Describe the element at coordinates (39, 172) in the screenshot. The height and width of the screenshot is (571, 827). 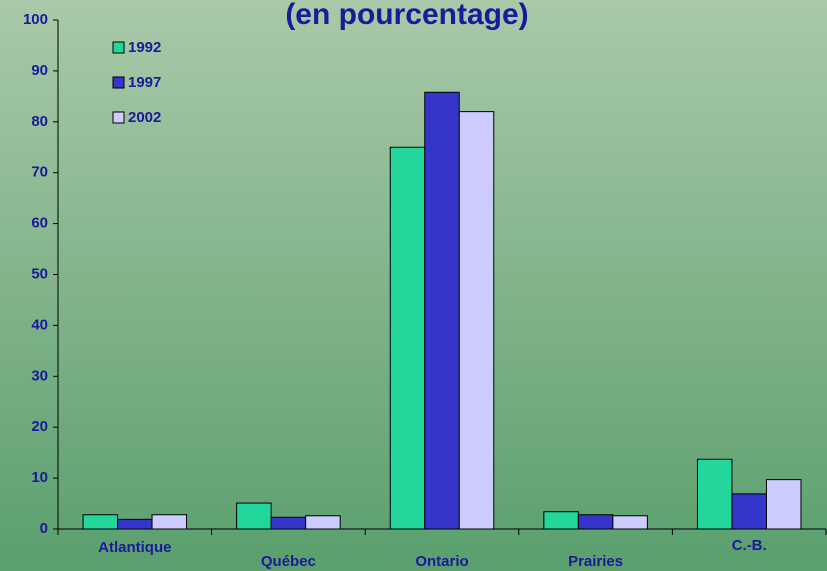
I see `y-tick-label: 70` at that location.